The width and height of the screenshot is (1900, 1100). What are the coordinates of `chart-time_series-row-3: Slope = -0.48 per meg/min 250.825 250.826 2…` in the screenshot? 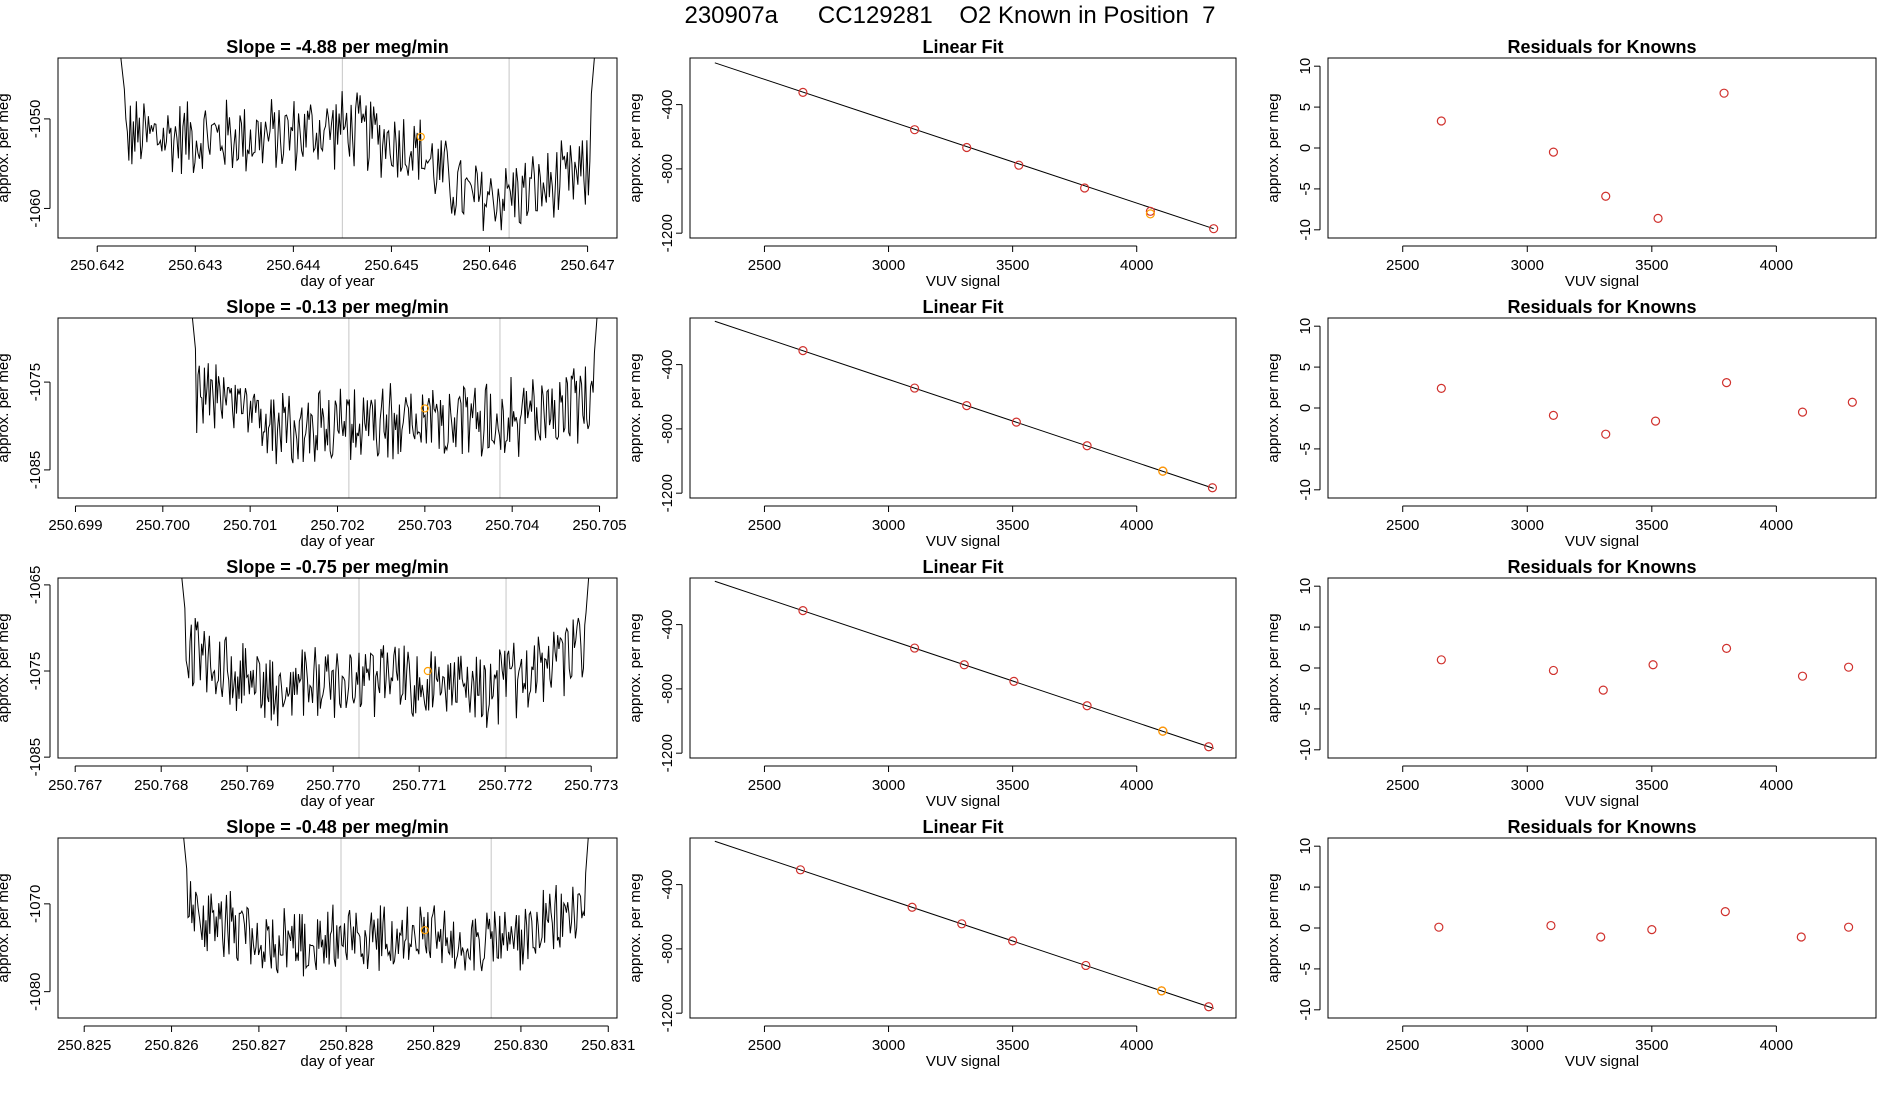 It's located at (317, 943).